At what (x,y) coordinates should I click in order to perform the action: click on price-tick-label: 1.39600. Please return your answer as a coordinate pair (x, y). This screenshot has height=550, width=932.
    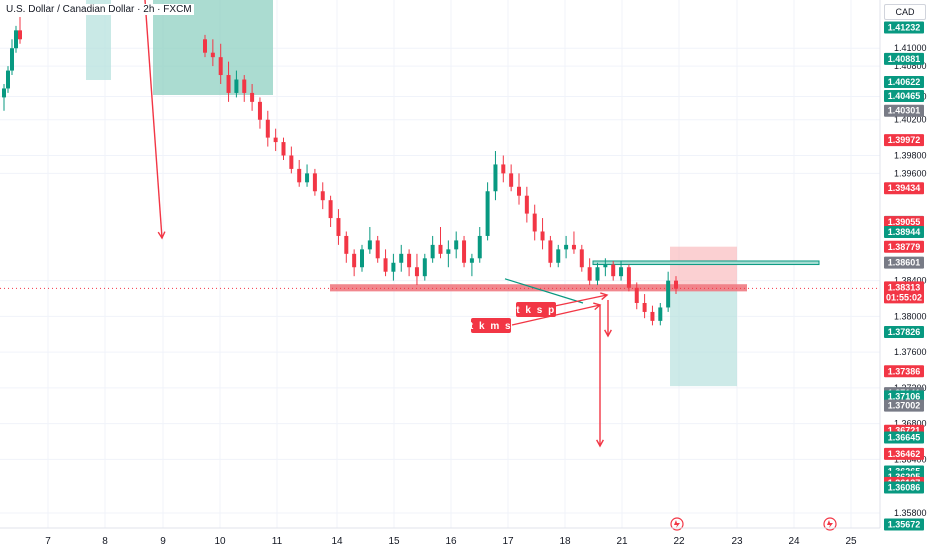
    Looking at the image, I should click on (910, 173).